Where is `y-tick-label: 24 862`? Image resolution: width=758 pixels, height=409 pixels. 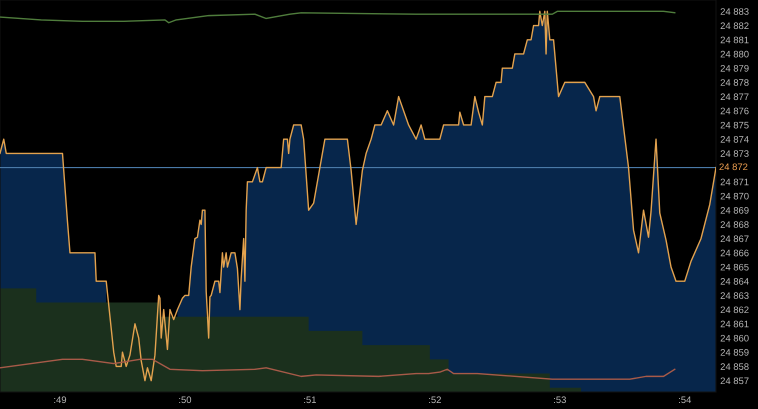
y-tick-label: 24 862 is located at coordinates (734, 310).